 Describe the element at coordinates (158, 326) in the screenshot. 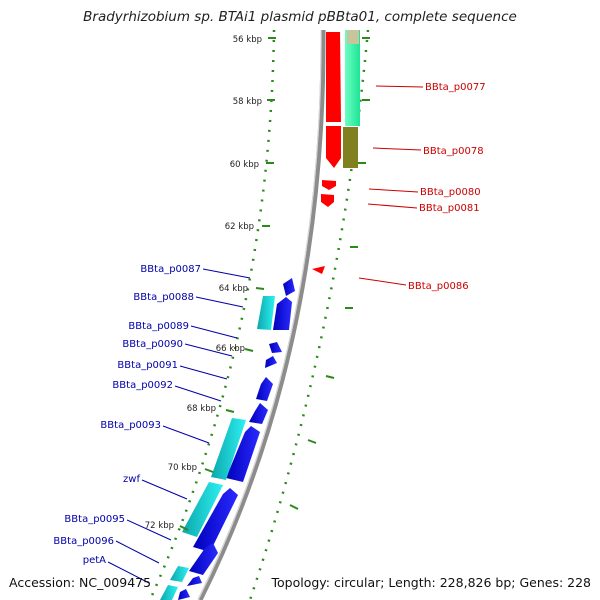

I see `label-bbta-p0089: BBta_p0089` at that location.